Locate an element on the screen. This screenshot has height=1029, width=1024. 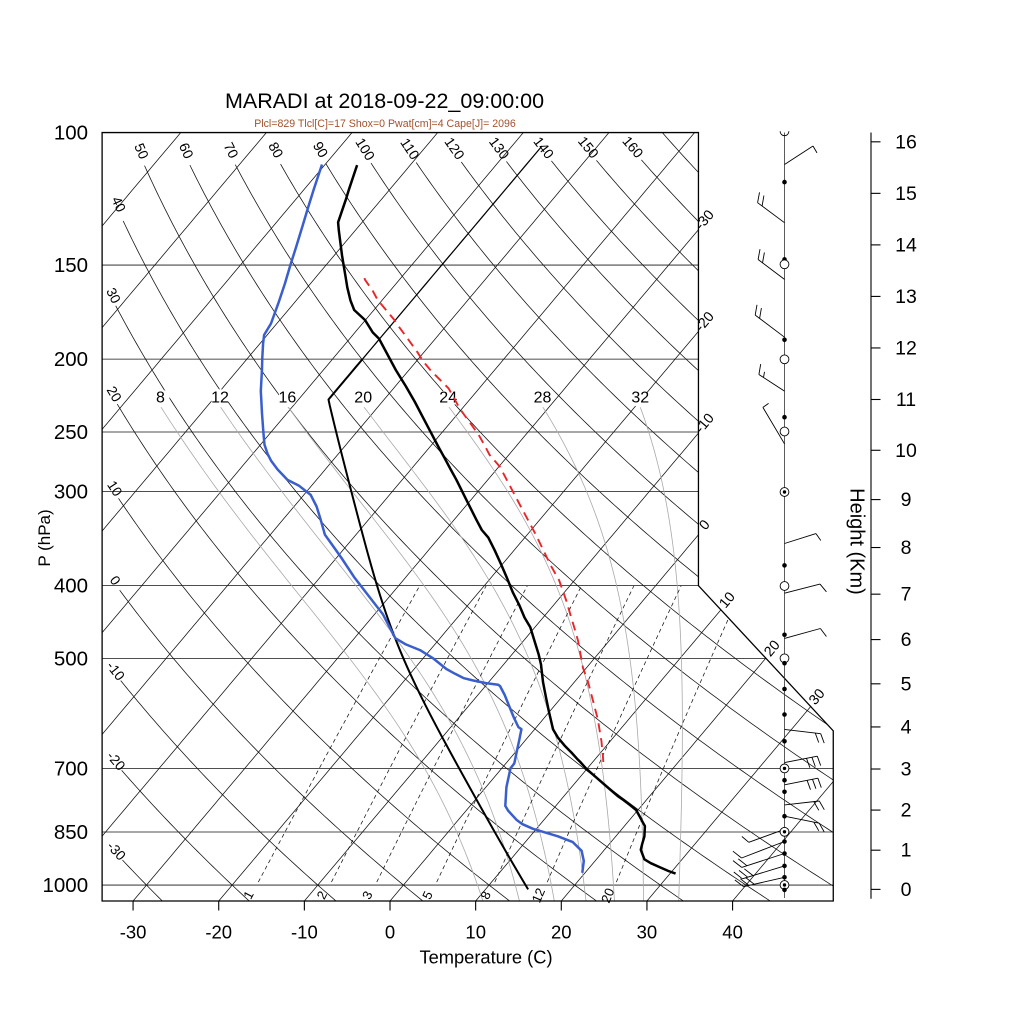
svg-text: 60 is located at coordinates (186, 150).